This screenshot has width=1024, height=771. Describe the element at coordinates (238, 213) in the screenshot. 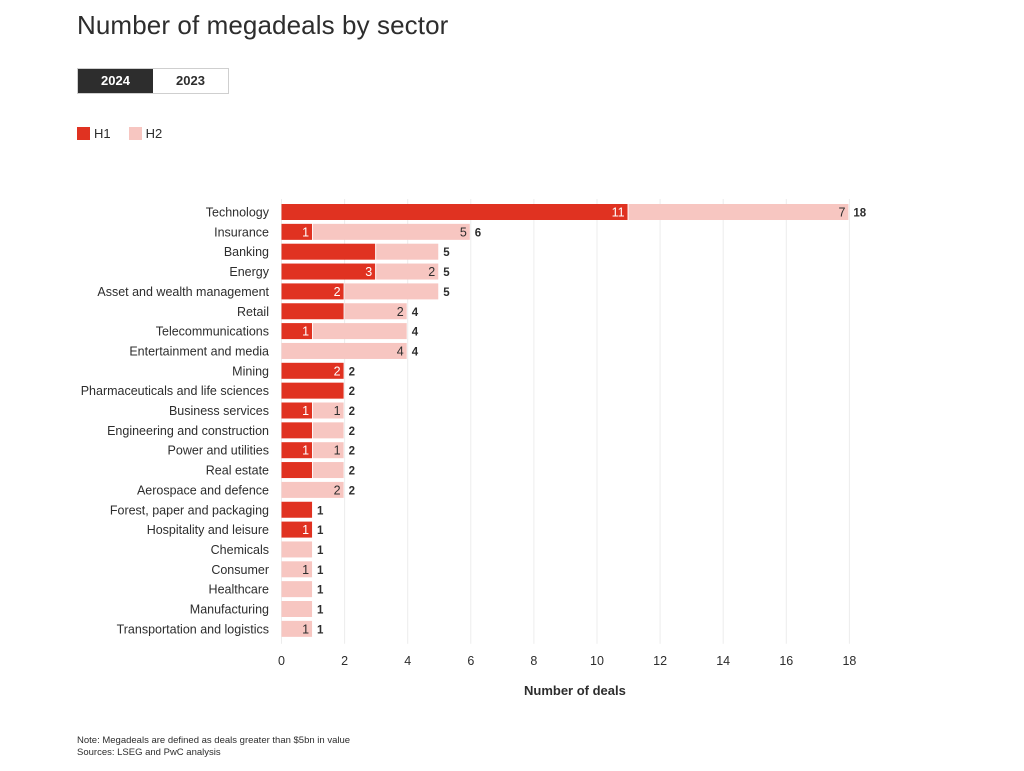

I see `category-label: Technology` at that location.